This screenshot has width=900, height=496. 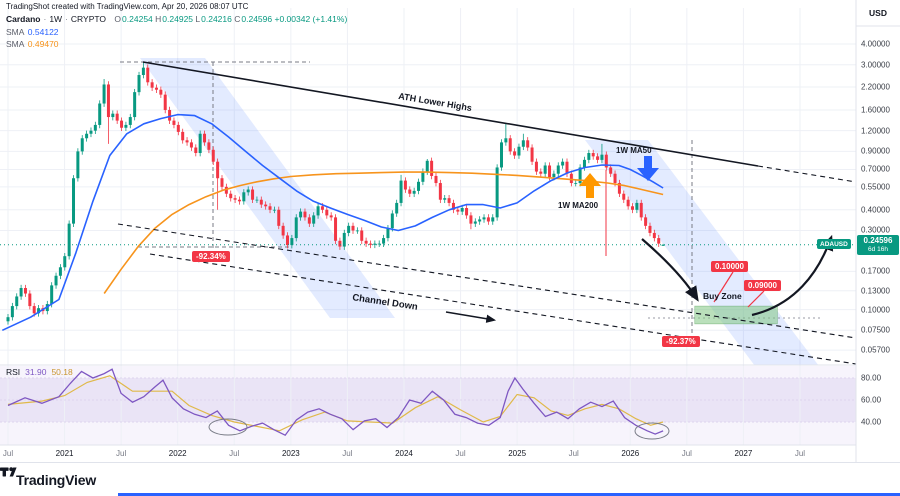 What do you see at coordinates (875, 87) in the screenshot?
I see `price-tick-label: 2.20000` at bounding box center [875, 87].